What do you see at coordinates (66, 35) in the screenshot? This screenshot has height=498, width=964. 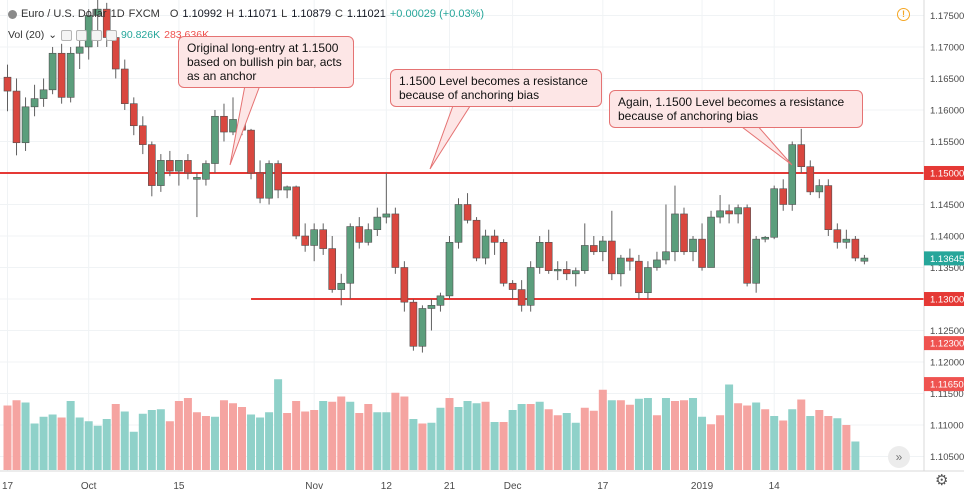 I see `eye-icon` at bounding box center [66, 35].